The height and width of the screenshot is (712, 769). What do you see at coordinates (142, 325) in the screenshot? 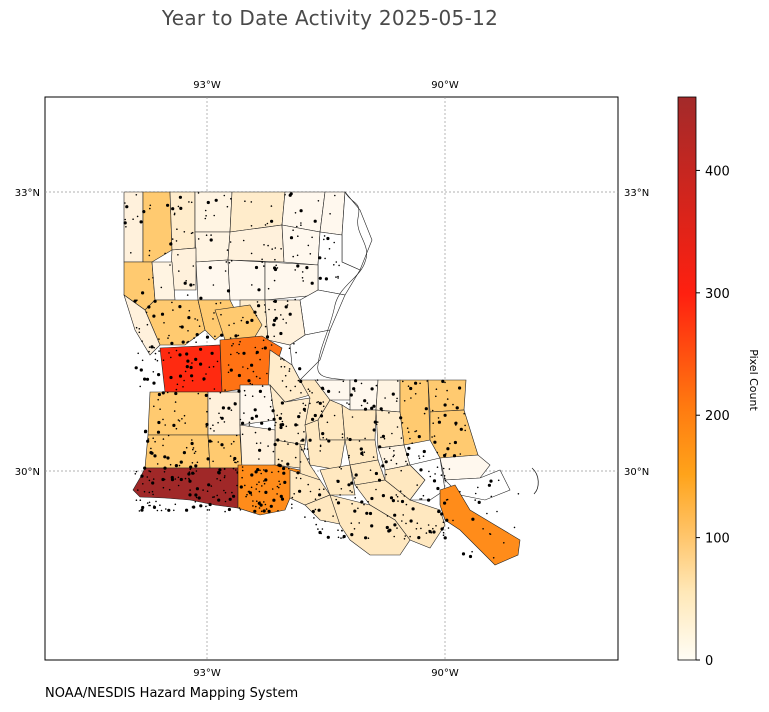
I see `parish-sabine` at bounding box center [142, 325].